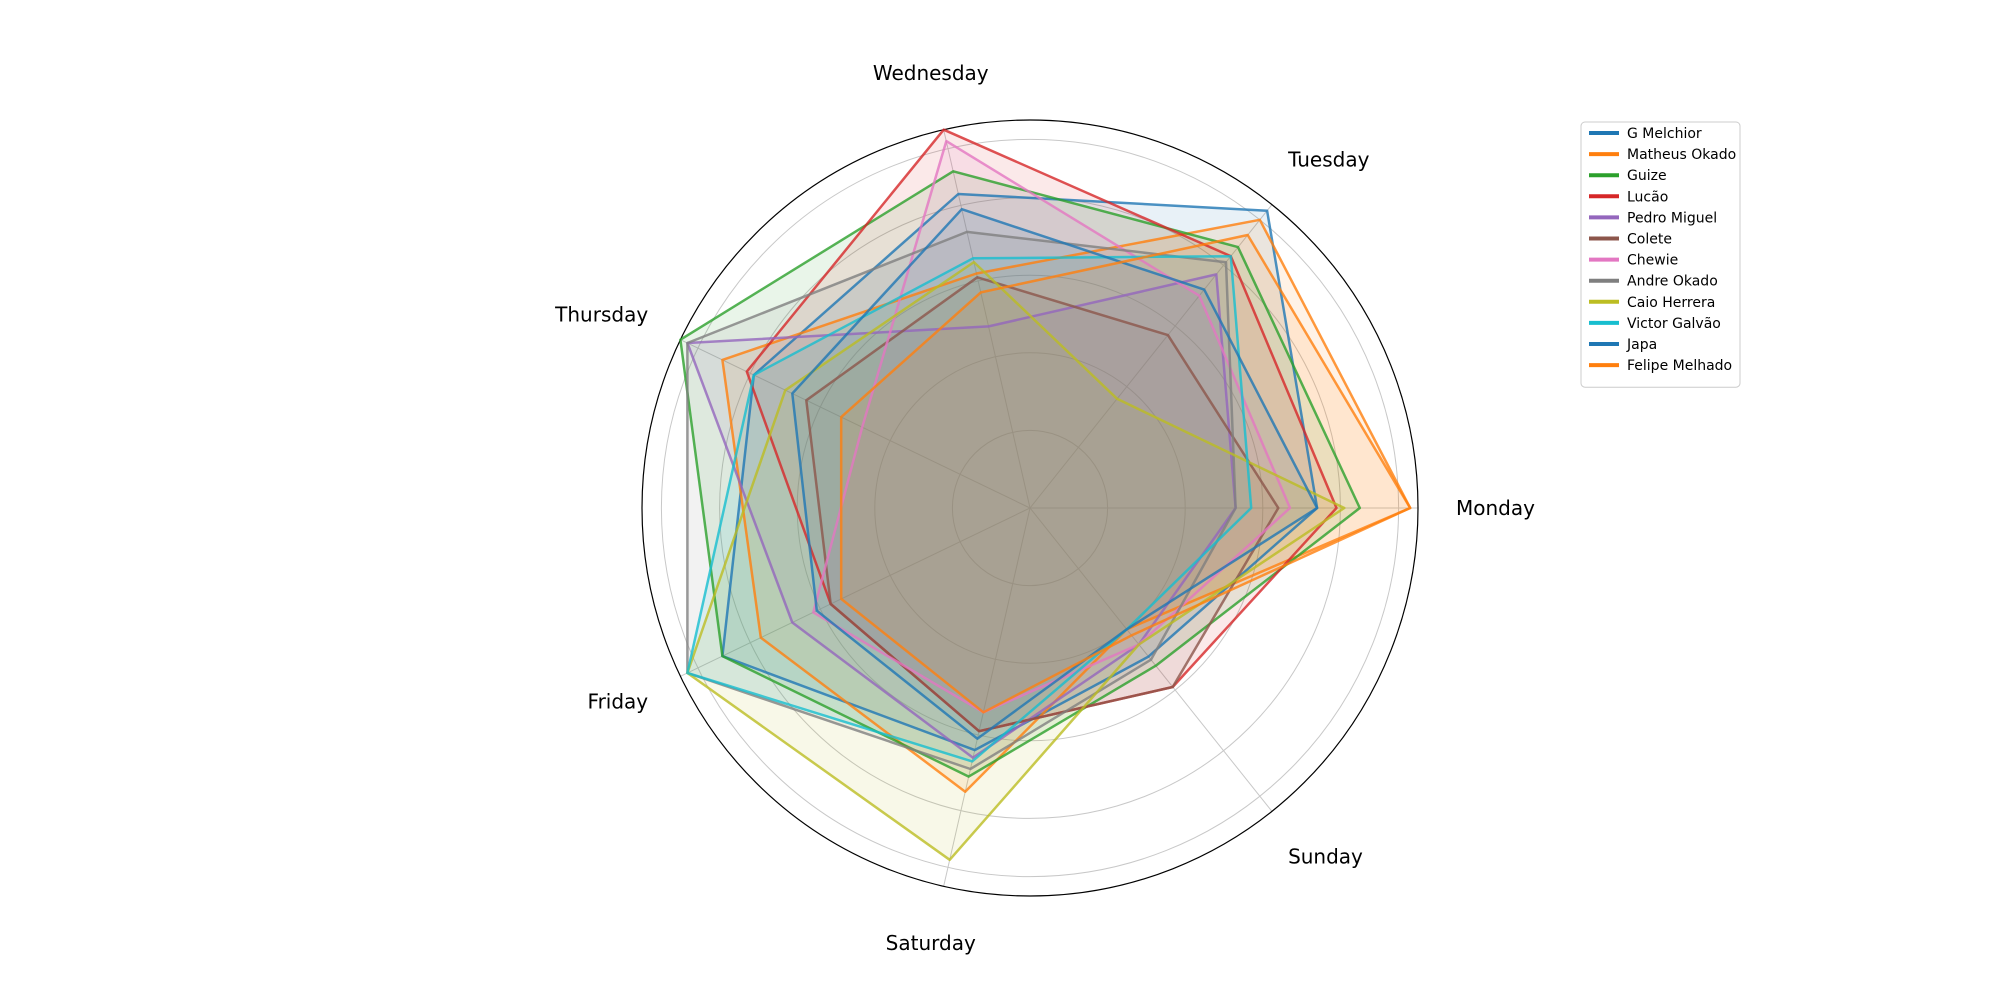  I want to click on grid-spoke-tuesday, so click(1151, 356).